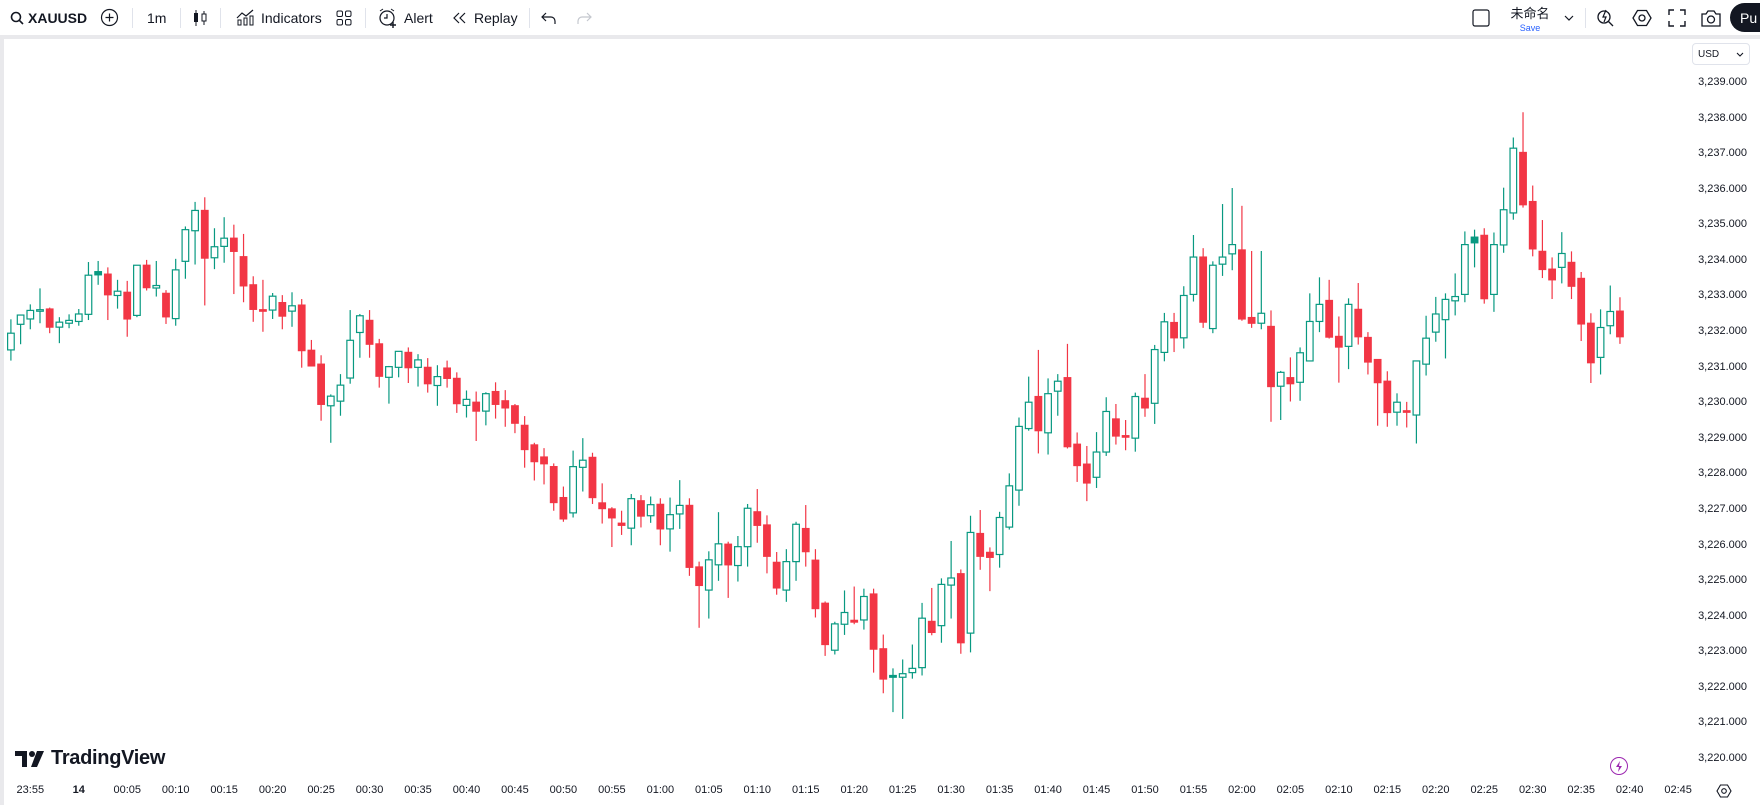 The height and width of the screenshot is (805, 1760). What do you see at coordinates (1740, 54) in the screenshot?
I see `chevron-down-icon` at bounding box center [1740, 54].